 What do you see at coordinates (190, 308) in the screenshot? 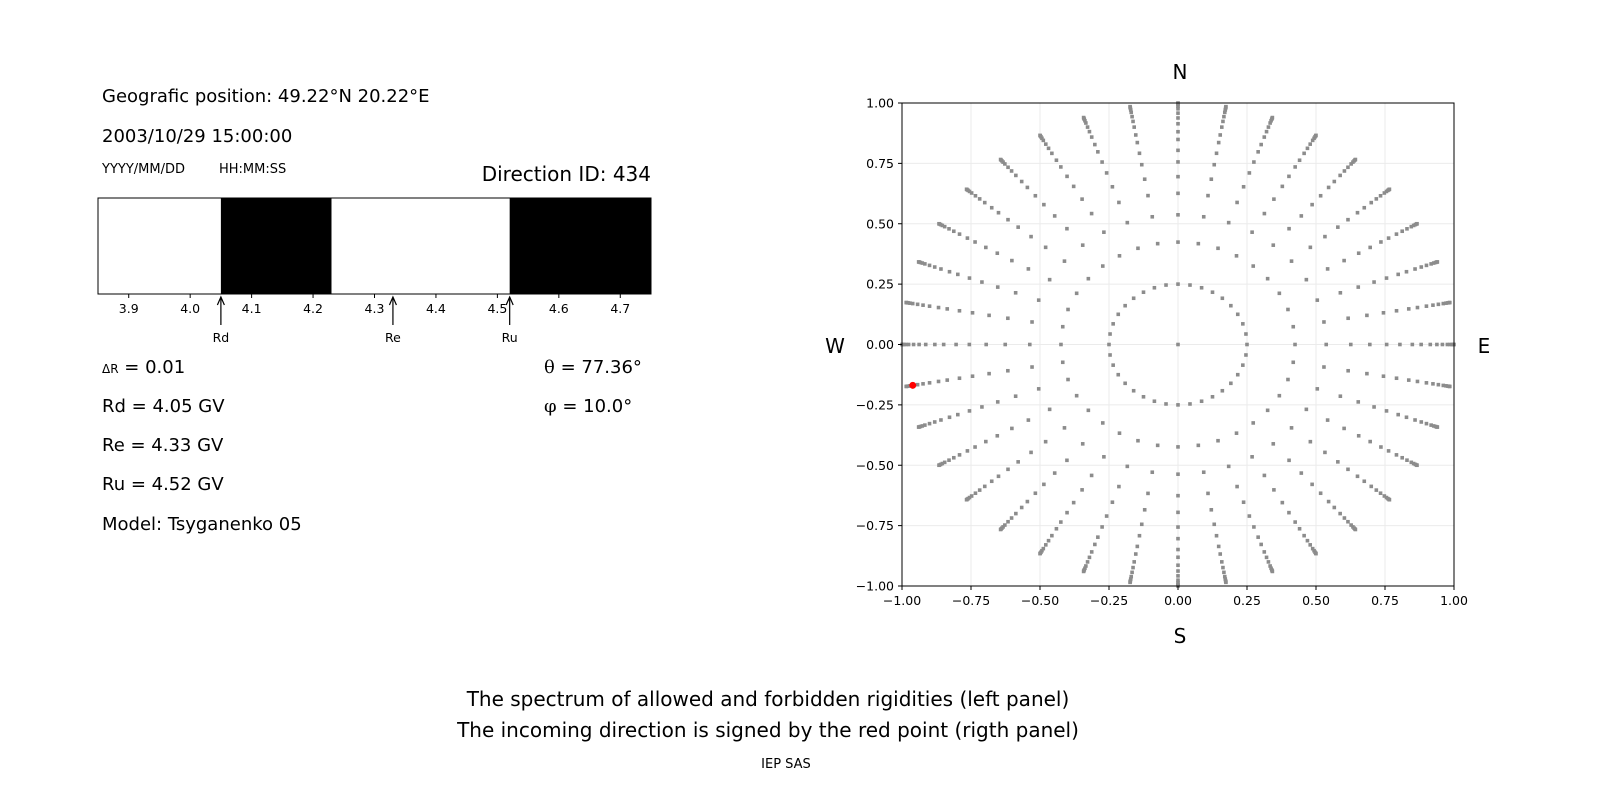
I see `x-tick-label: 4.0` at bounding box center [190, 308].